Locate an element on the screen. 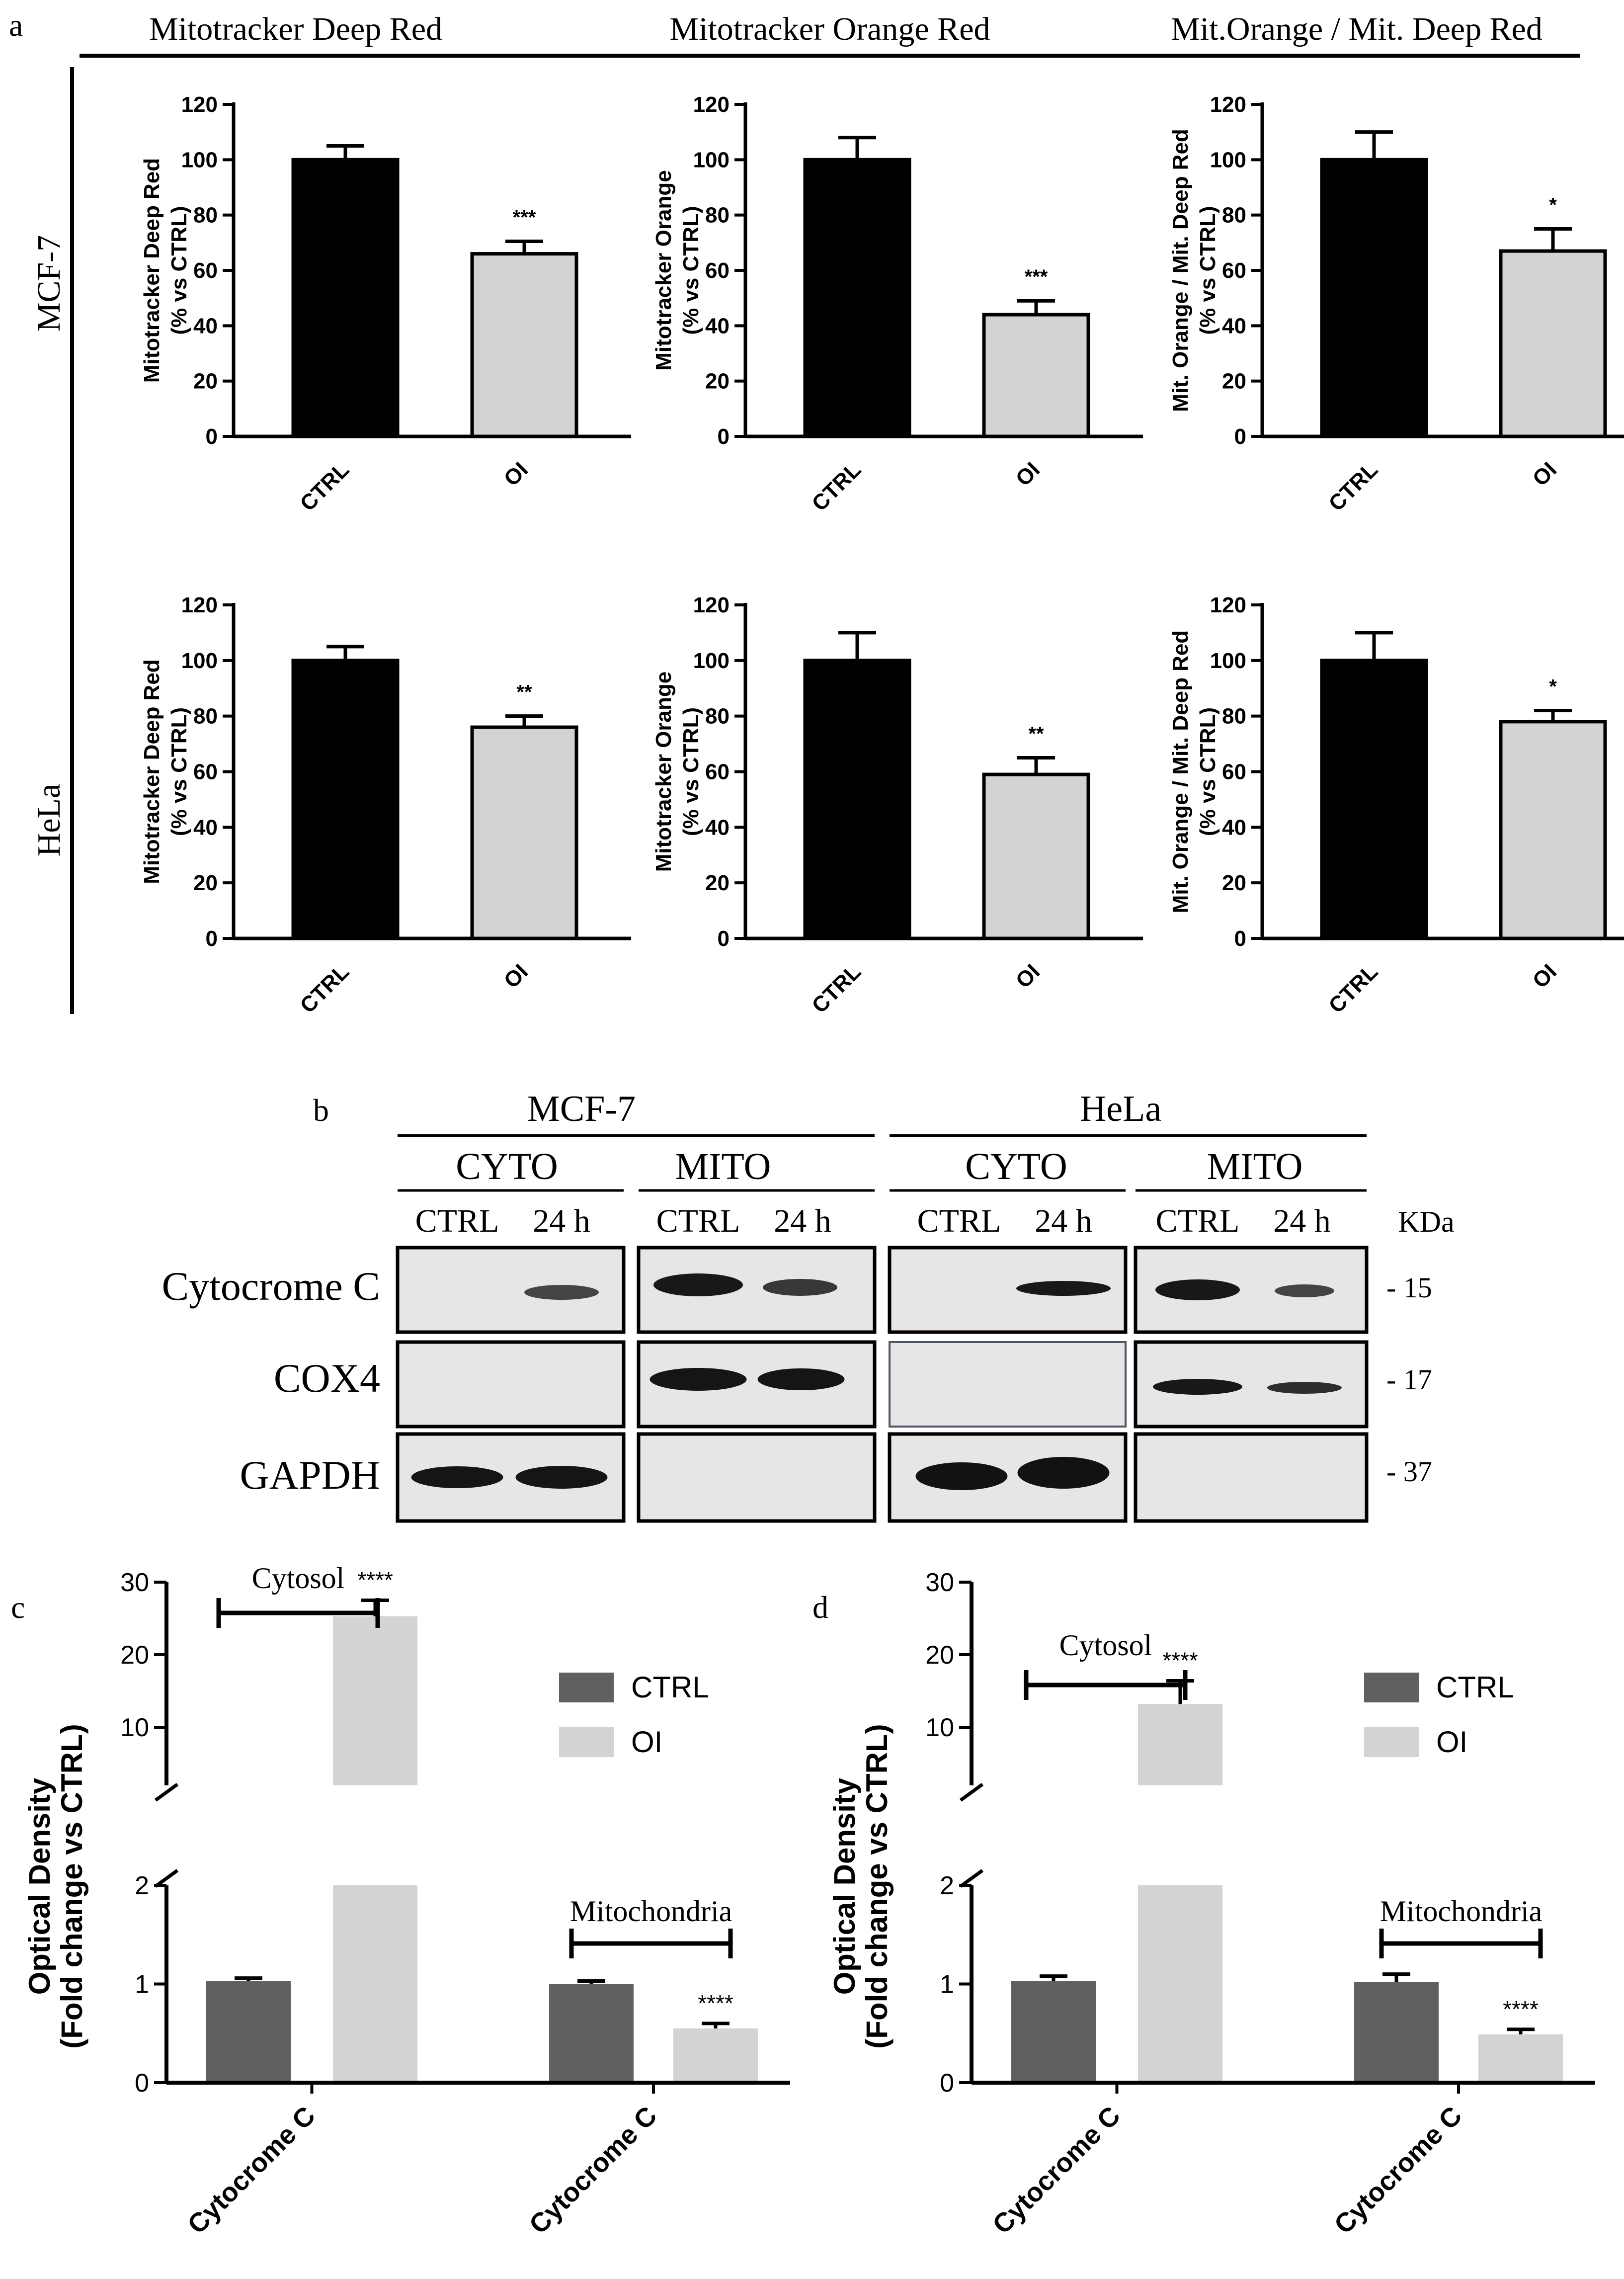 The image size is (1624, 2279). blot-cell-line-hela: HeLa is located at coordinates (1120, 1109).